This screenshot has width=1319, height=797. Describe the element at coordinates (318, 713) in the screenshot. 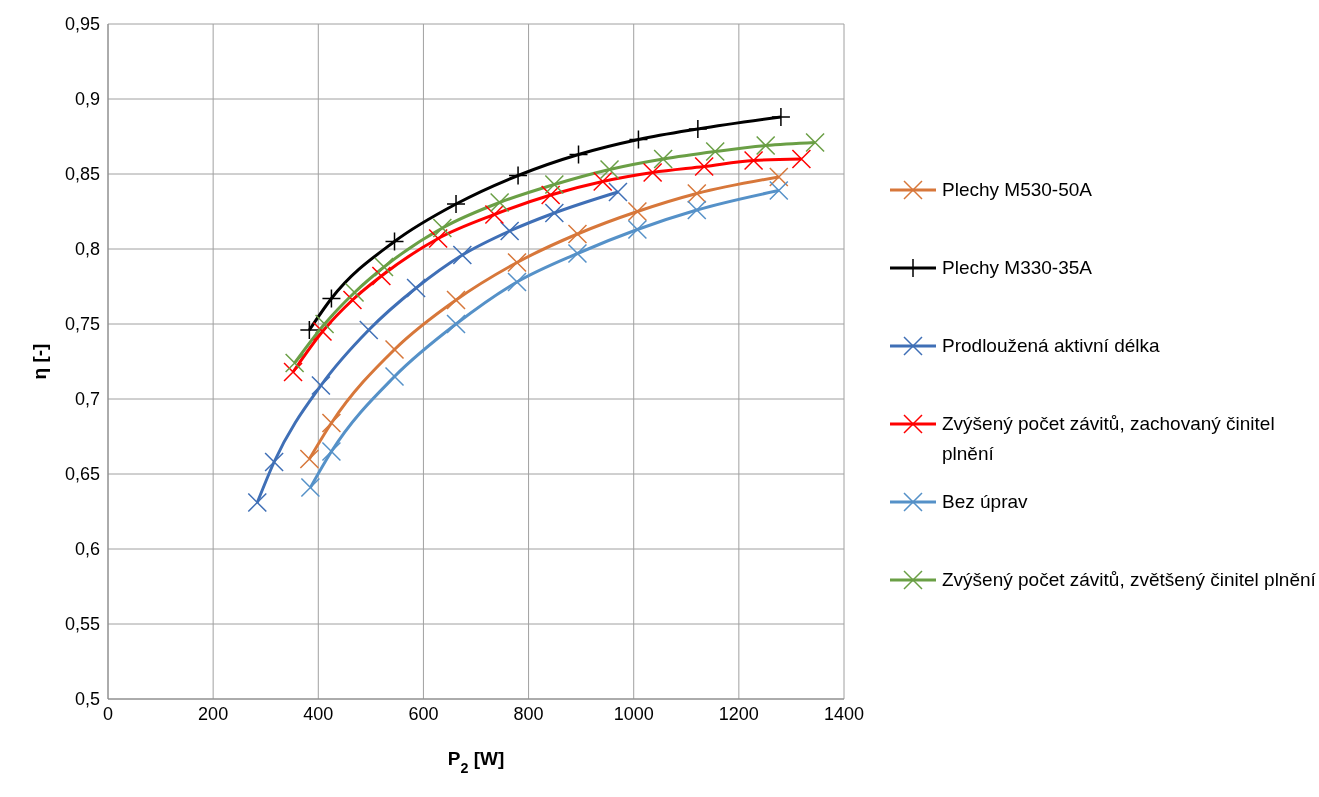

I see `x-tick-label: 400` at that location.